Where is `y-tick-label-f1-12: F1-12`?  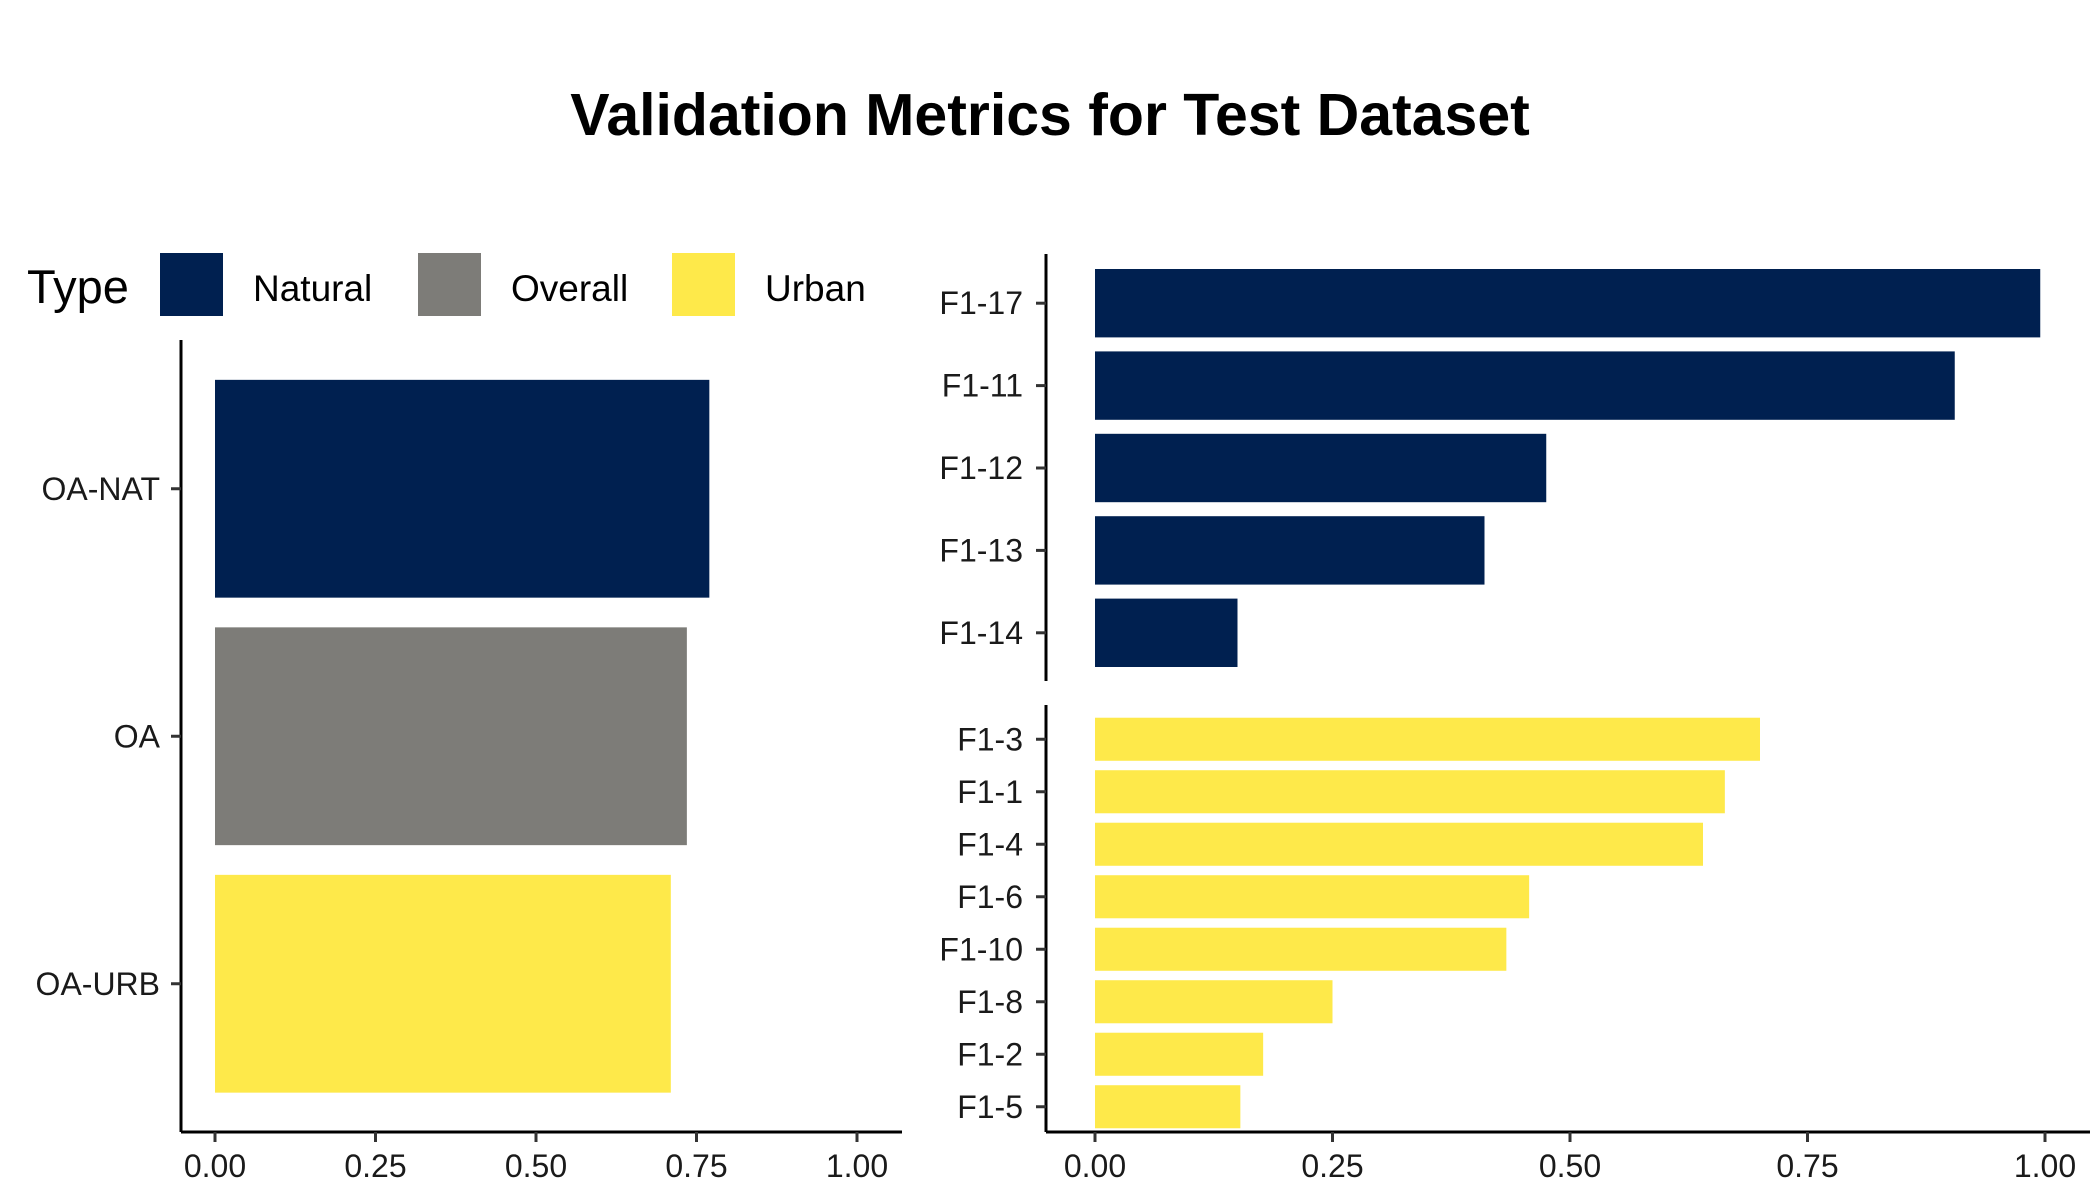 y-tick-label-f1-12: F1-12 is located at coordinates (981, 468).